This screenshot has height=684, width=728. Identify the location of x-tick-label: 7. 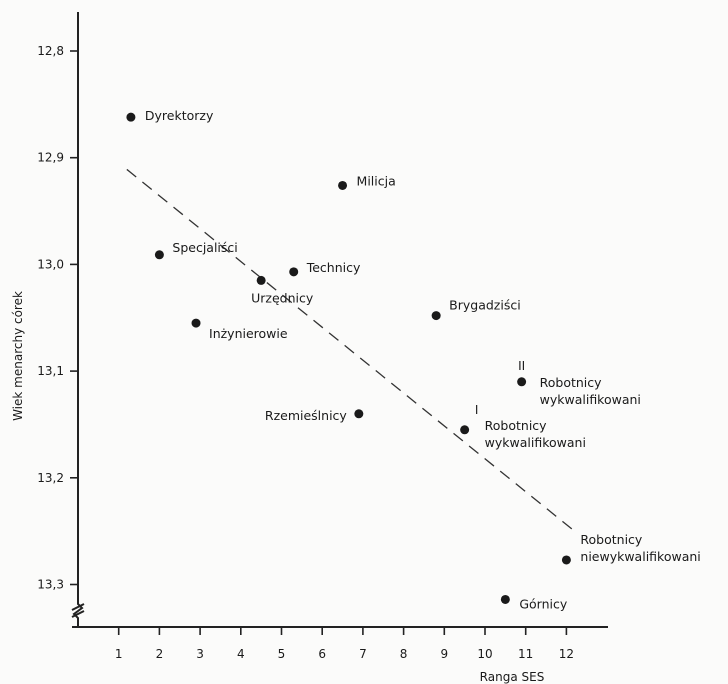
(363, 654).